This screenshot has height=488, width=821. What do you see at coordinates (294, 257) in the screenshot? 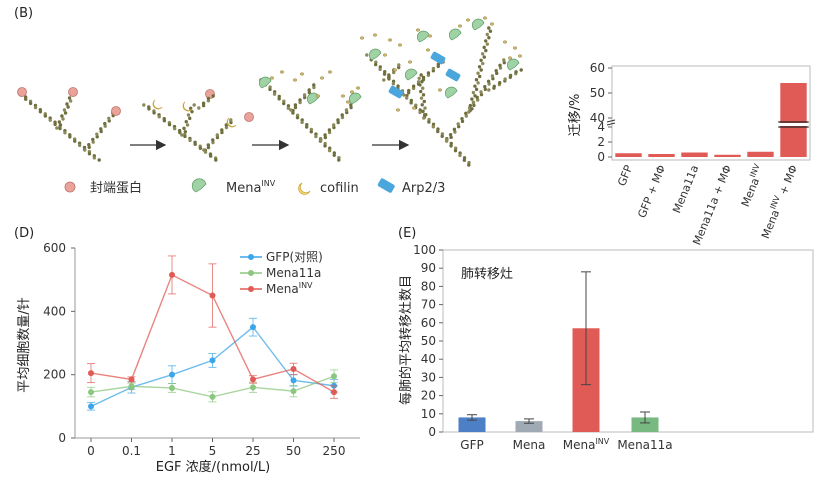
I see `legend-label: GFP(对照)` at bounding box center [294, 257].